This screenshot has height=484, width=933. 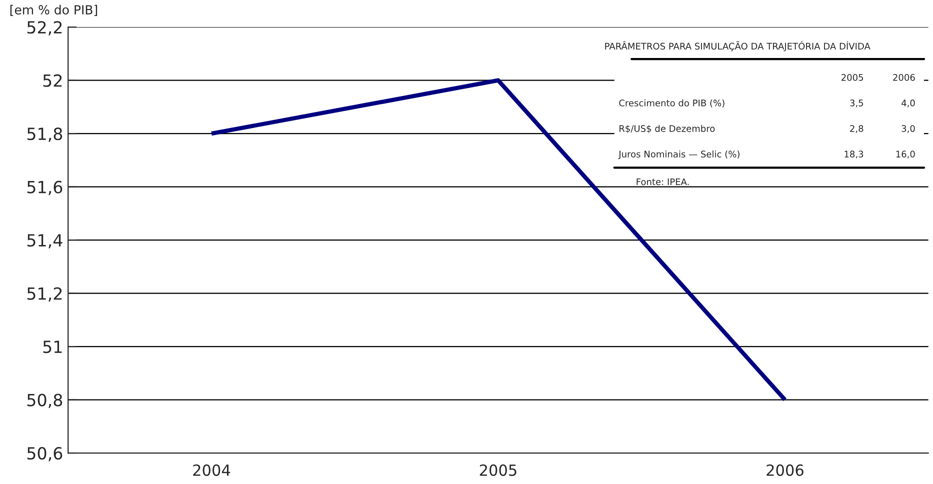 I want to click on annotation: 2005, so click(x=853, y=77).